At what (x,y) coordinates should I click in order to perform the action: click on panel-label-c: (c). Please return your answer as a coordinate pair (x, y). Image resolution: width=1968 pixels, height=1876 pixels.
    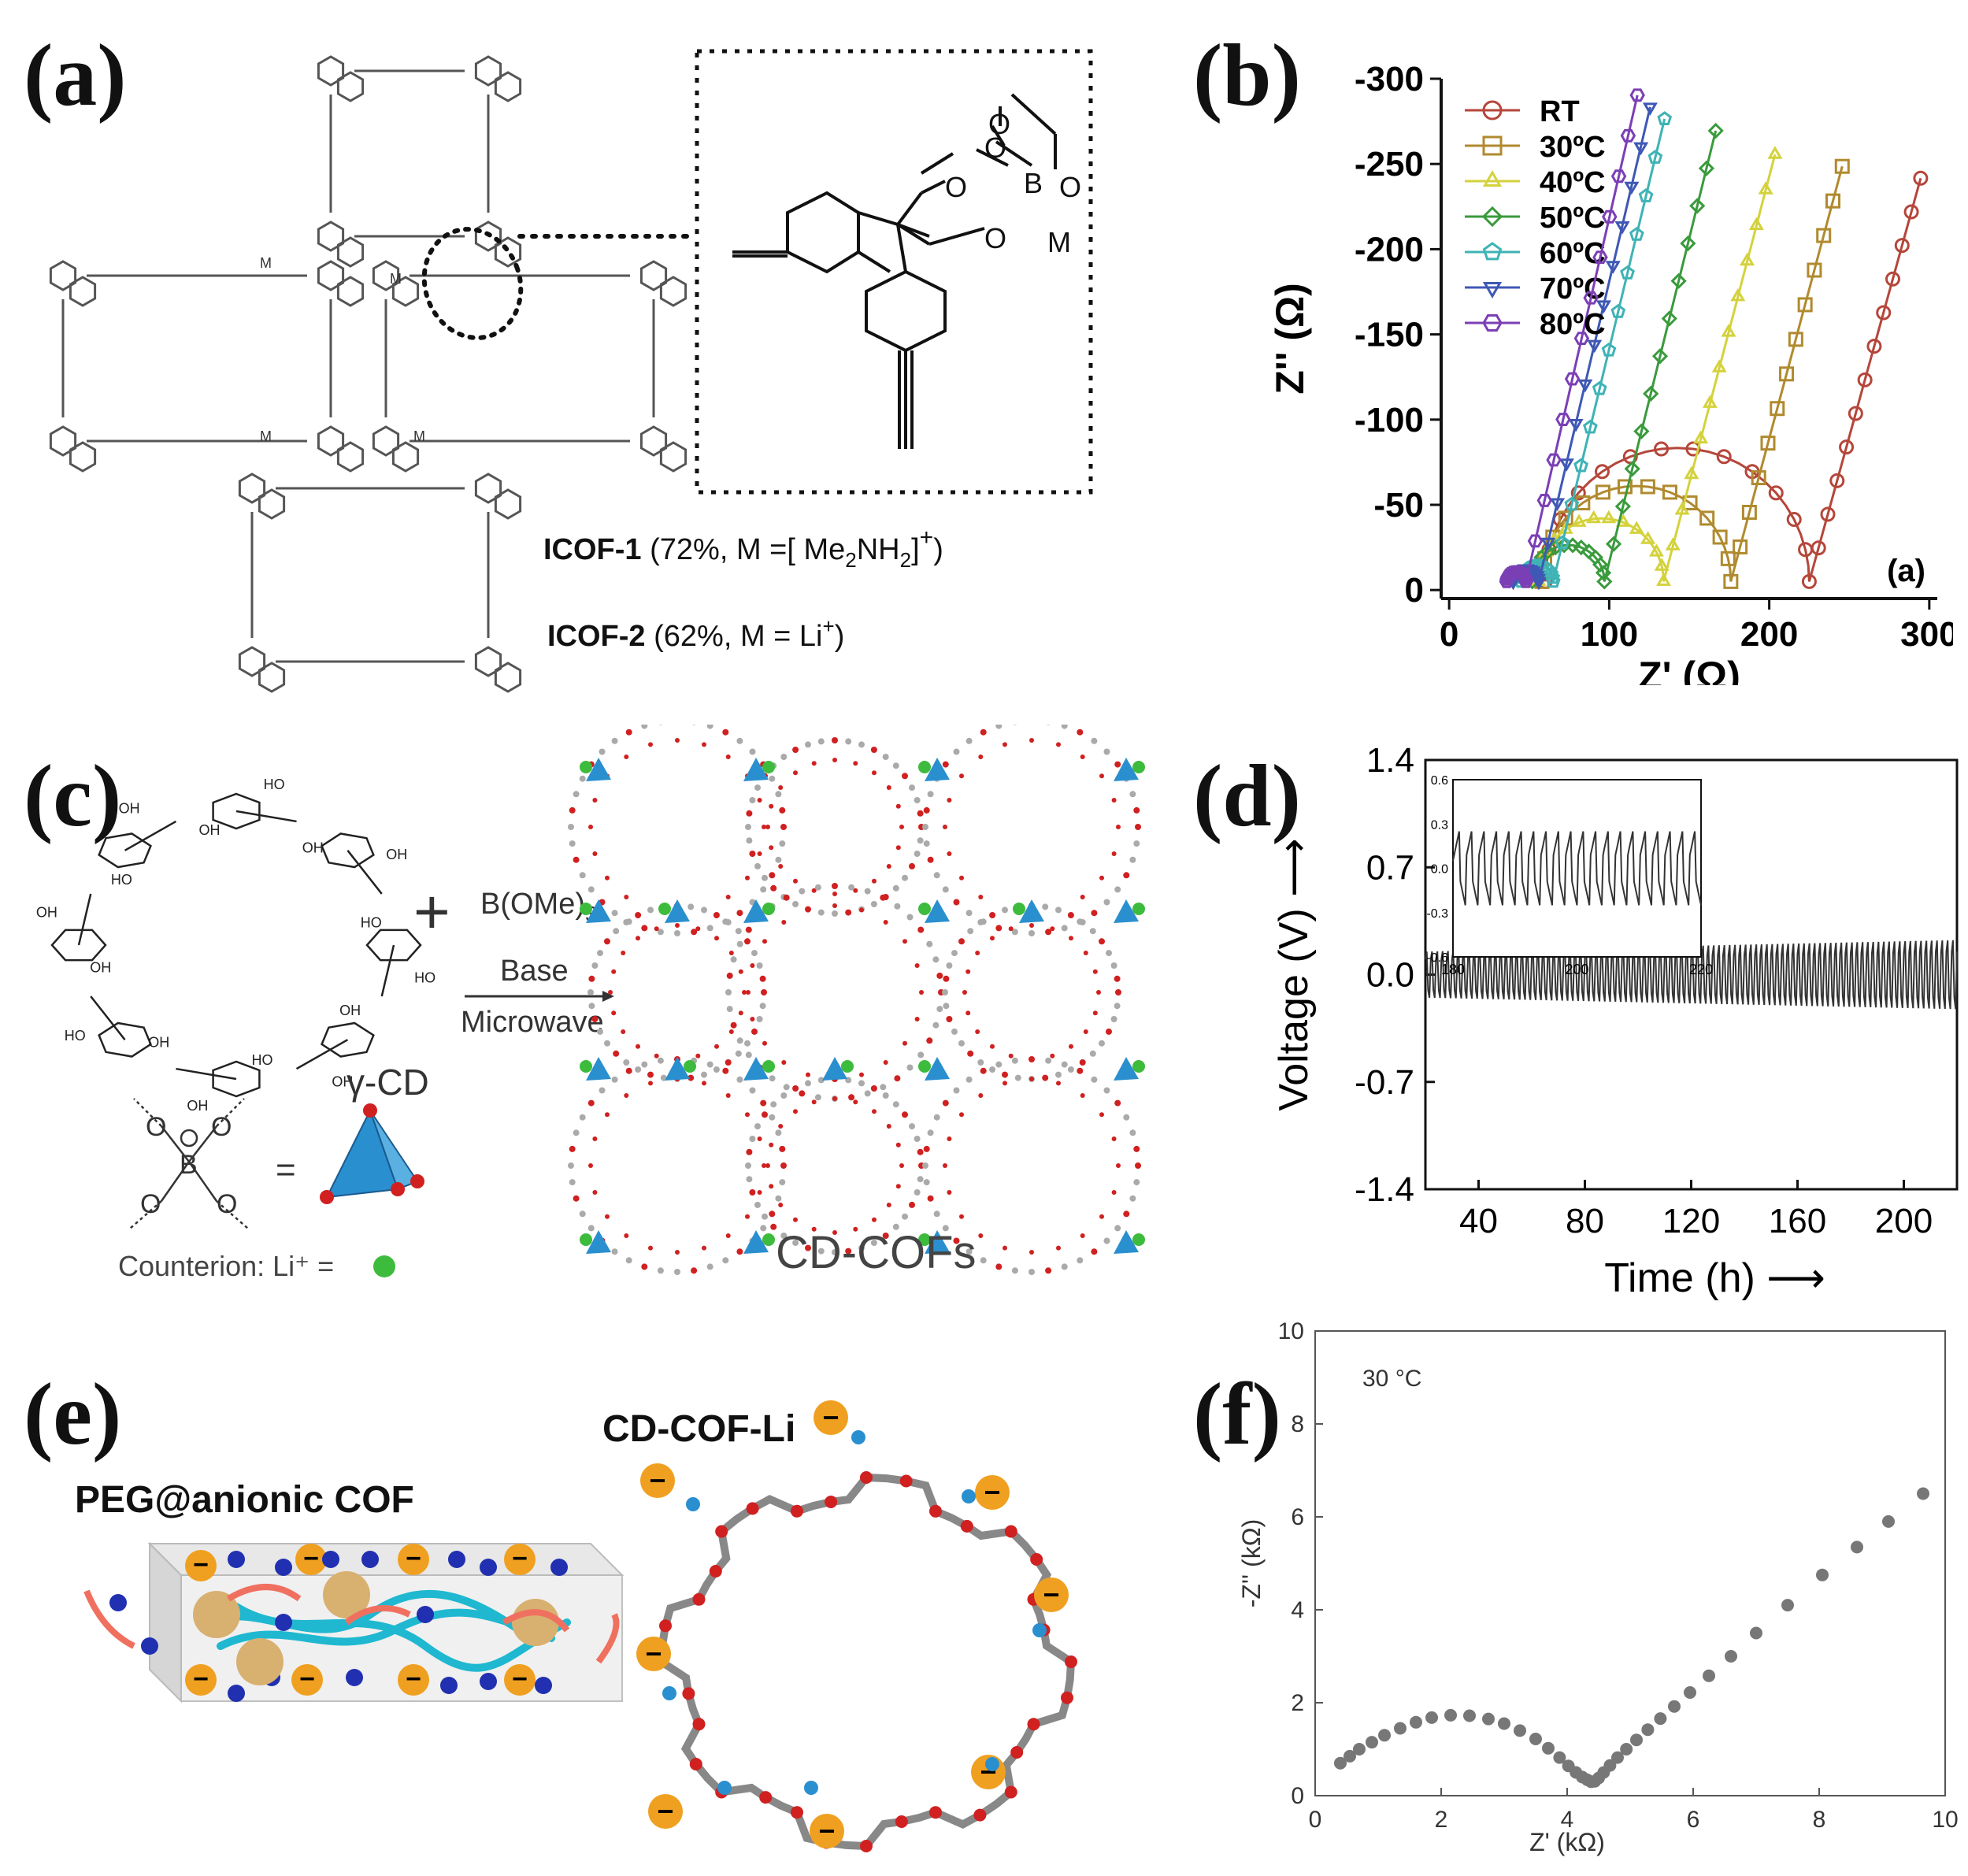
    Looking at the image, I should click on (73, 796).